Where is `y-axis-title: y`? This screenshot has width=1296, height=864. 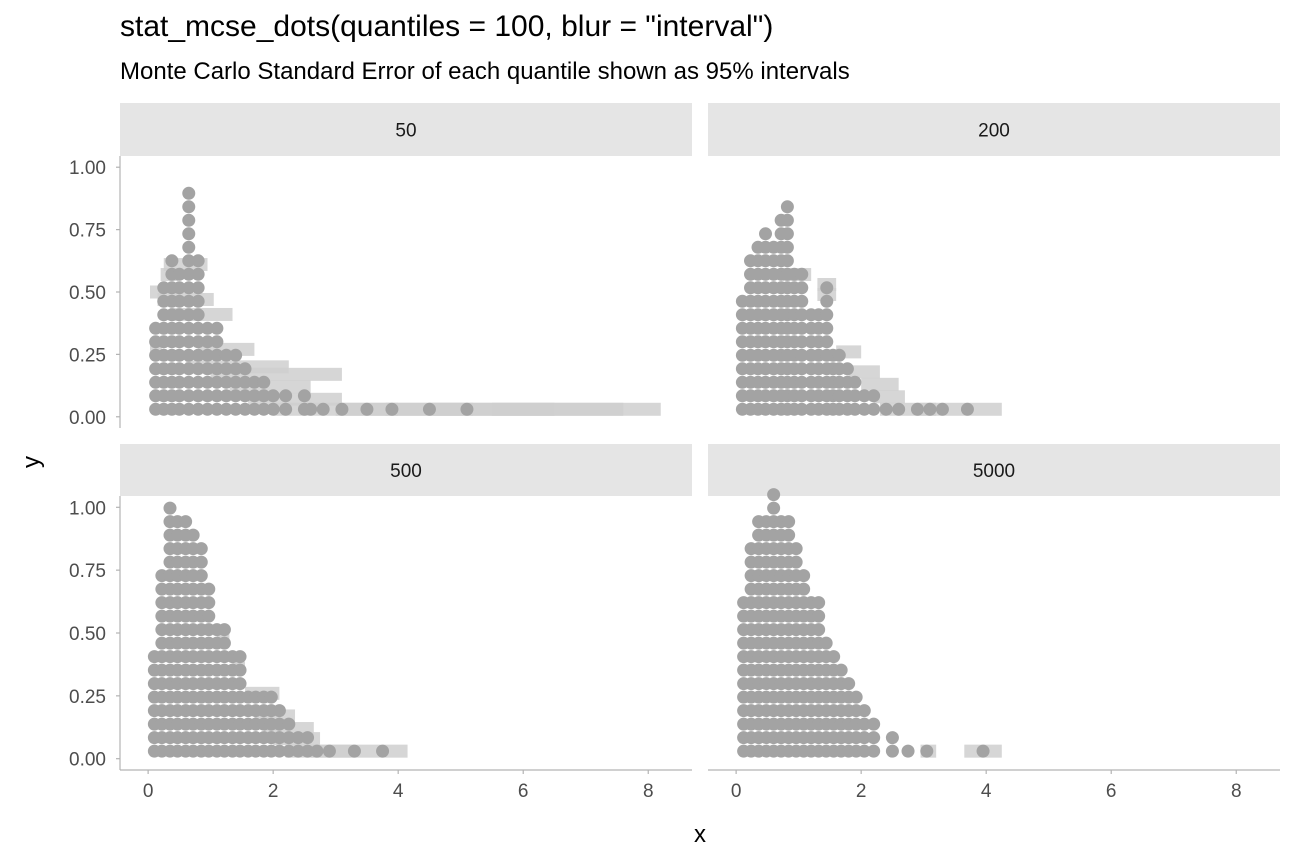 y-axis-title: y is located at coordinates (31, 462).